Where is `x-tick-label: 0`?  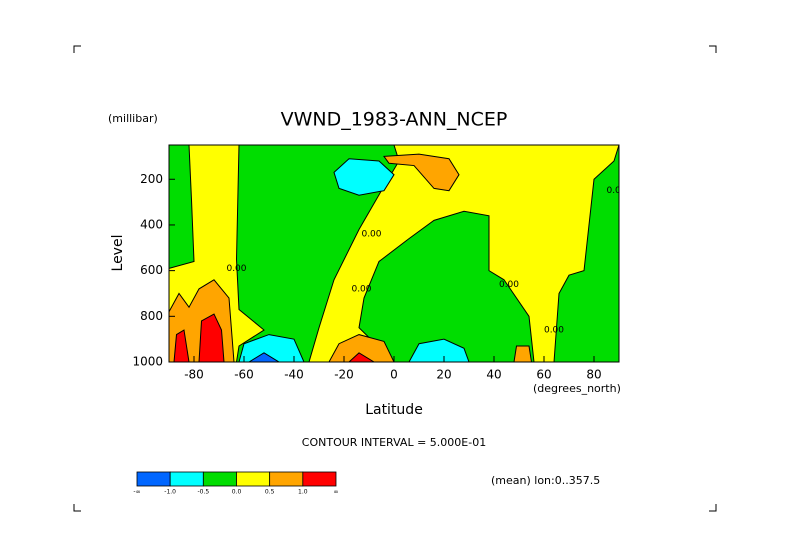 x-tick-label: 0 is located at coordinates (394, 375).